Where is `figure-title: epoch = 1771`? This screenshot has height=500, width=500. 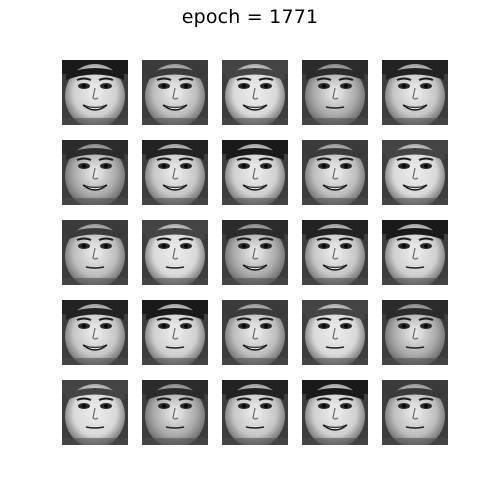
figure-title: epoch = 1771 is located at coordinates (250, 17).